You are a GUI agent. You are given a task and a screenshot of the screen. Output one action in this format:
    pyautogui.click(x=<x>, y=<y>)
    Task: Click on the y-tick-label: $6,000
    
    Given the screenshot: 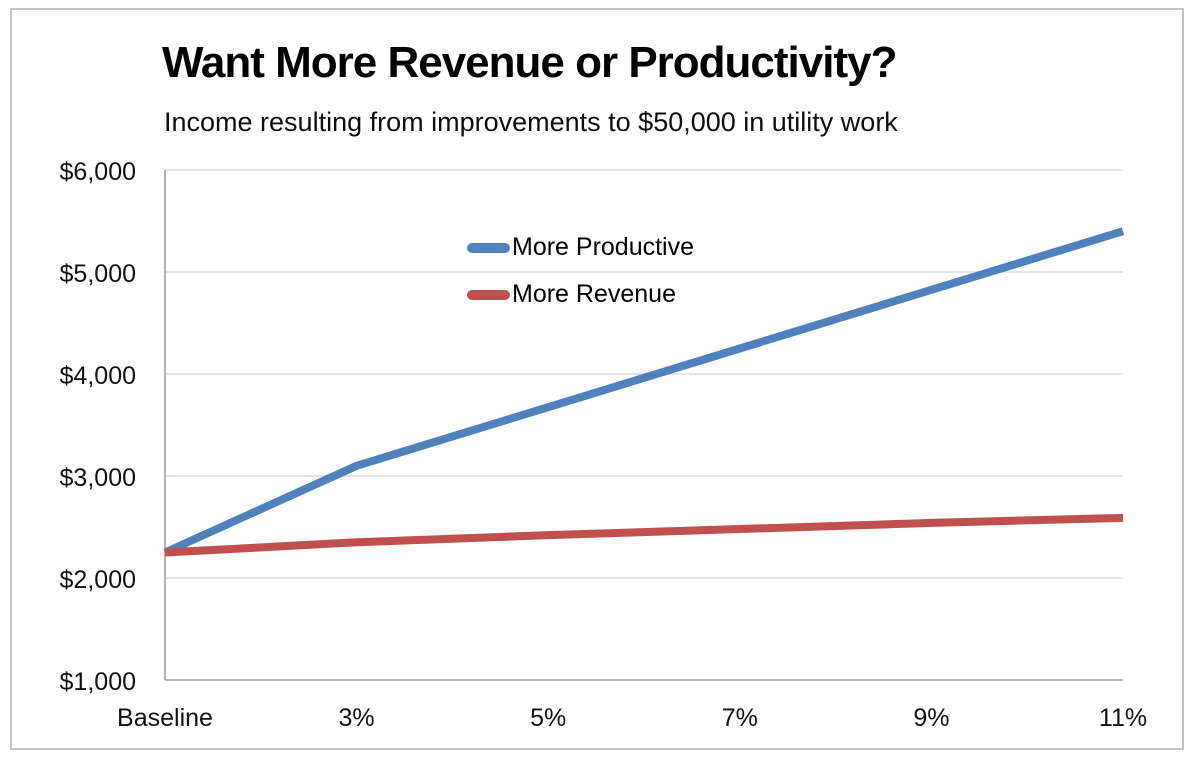 What is the action you would take?
    pyautogui.click(x=97, y=172)
    